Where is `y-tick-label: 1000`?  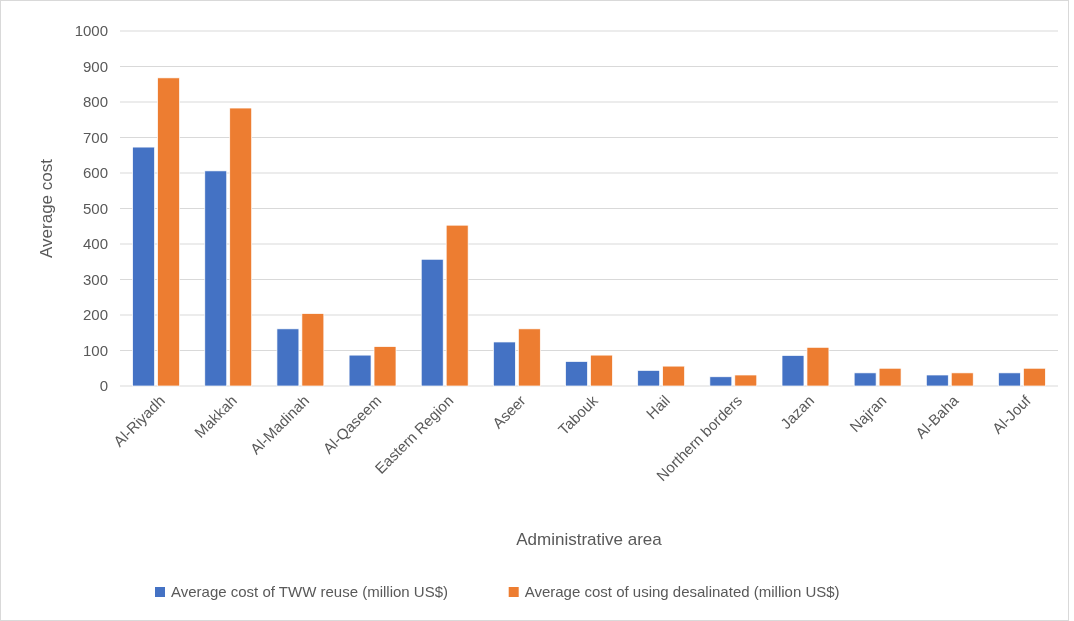
y-tick-label: 1000 is located at coordinates (91, 31).